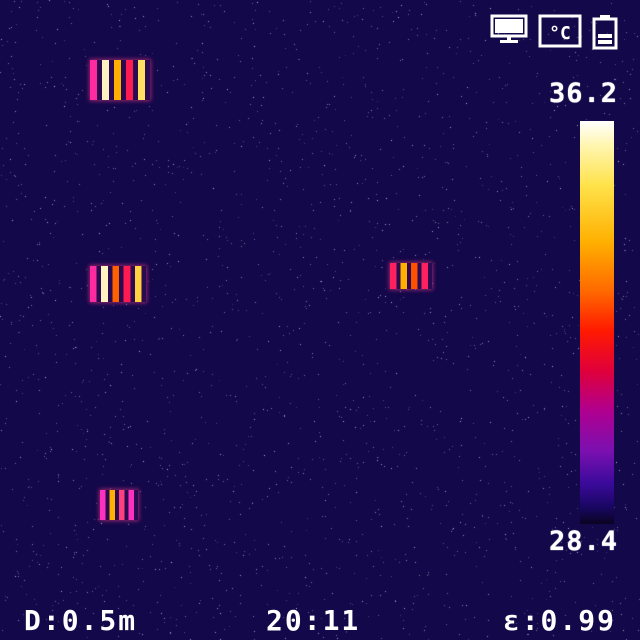 The height and width of the screenshot is (640, 640). What do you see at coordinates (313, 620) in the screenshot?
I see `time-readout: 20:11` at bounding box center [313, 620].